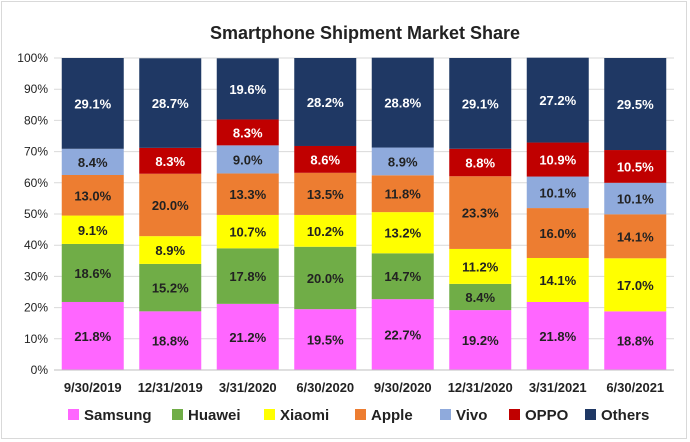  I want to click on legend-label-apple: Apple, so click(392, 415).